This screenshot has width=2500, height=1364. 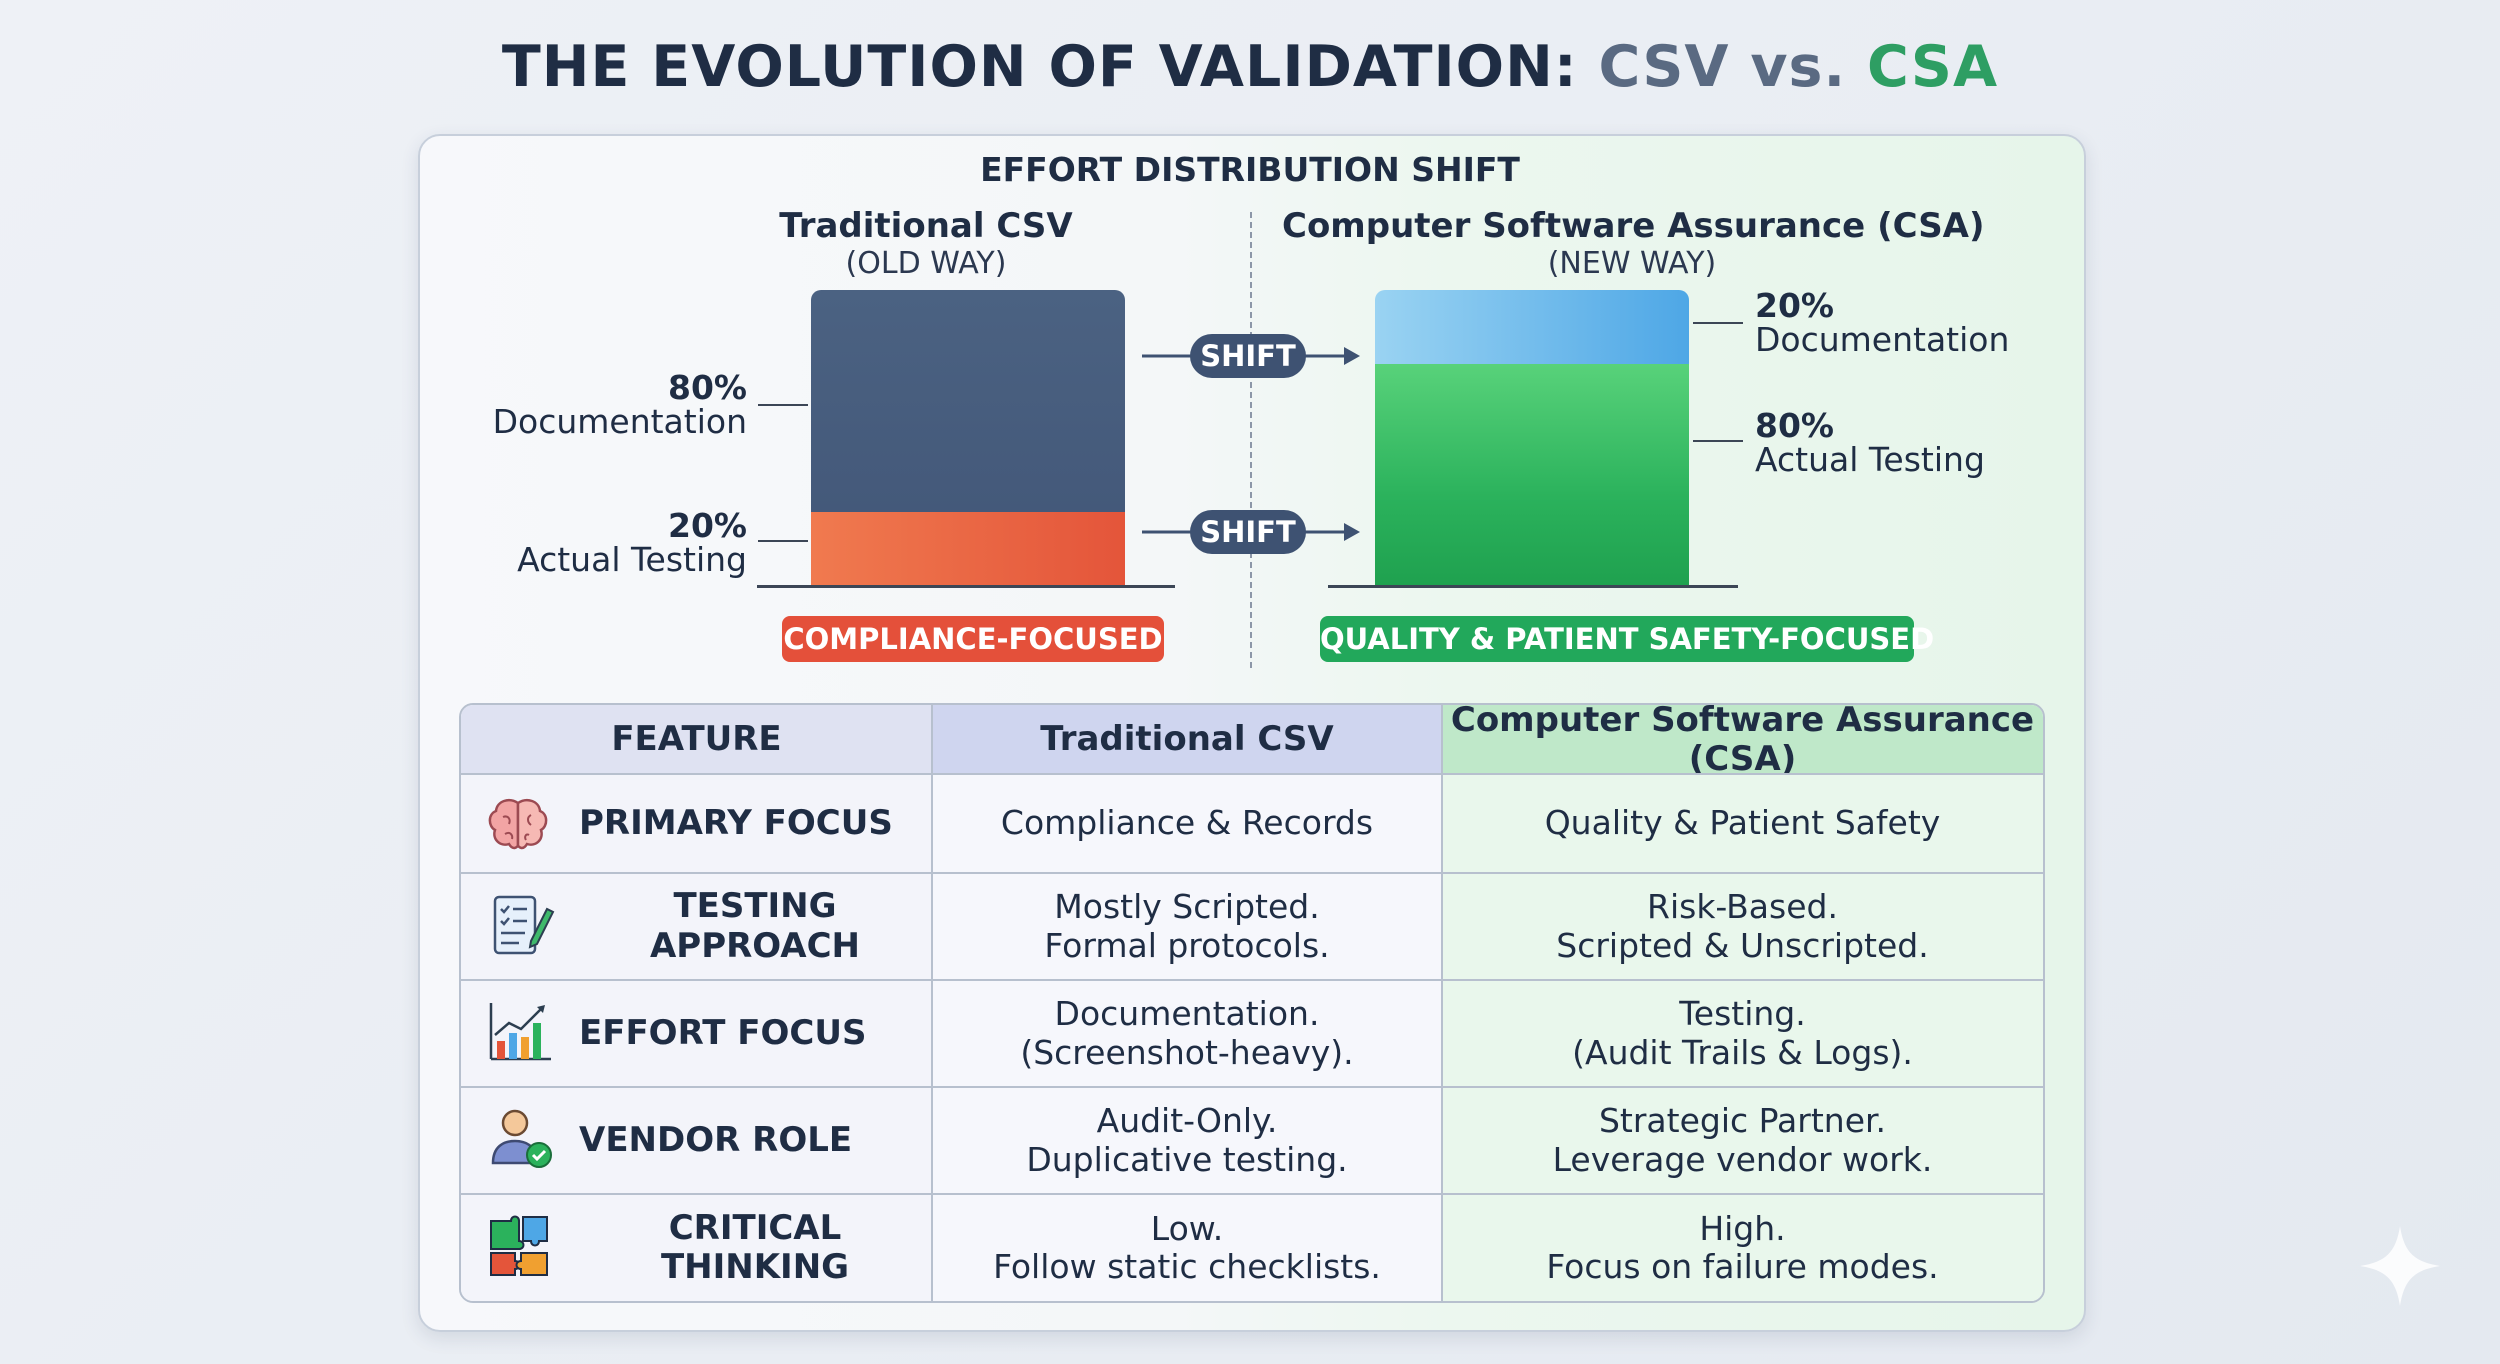 What do you see at coordinates (755, 926) in the screenshot?
I see `feature-testing-approach: TESTING APPROACH` at bounding box center [755, 926].